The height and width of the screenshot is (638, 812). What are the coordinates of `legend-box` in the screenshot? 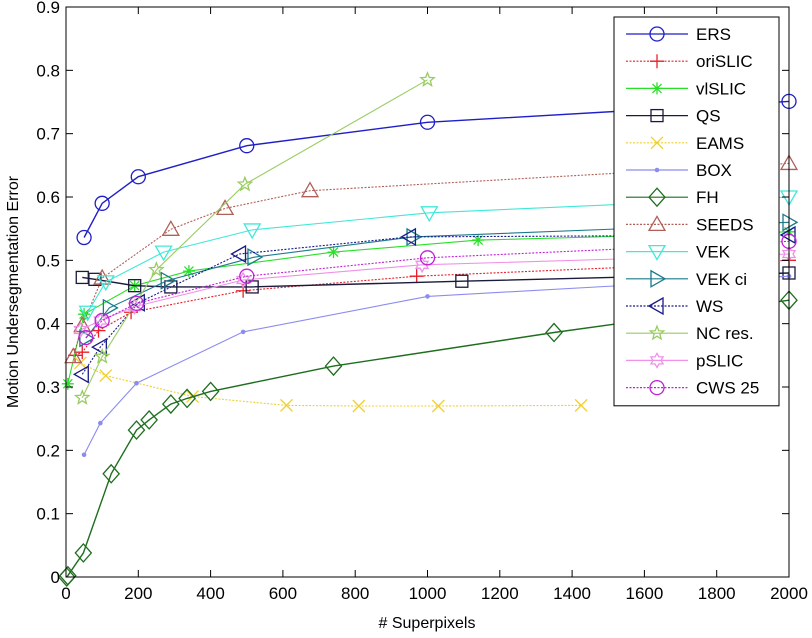 It's located at (696, 211).